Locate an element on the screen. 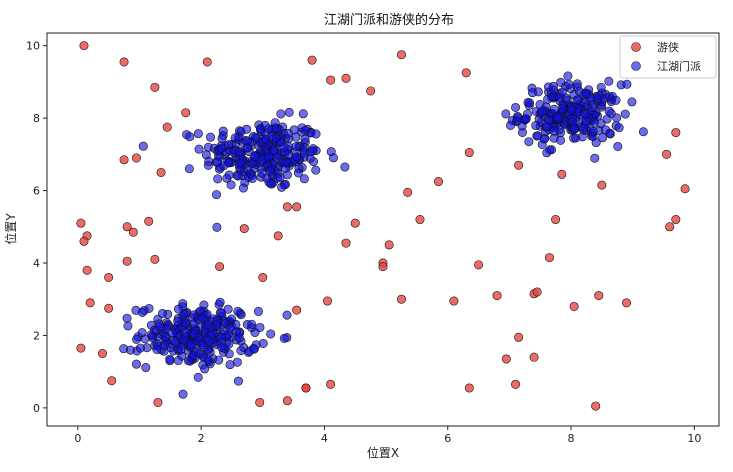 The height and width of the screenshot is (472, 733). x-tick-label: 6 is located at coordinates (447, 438).